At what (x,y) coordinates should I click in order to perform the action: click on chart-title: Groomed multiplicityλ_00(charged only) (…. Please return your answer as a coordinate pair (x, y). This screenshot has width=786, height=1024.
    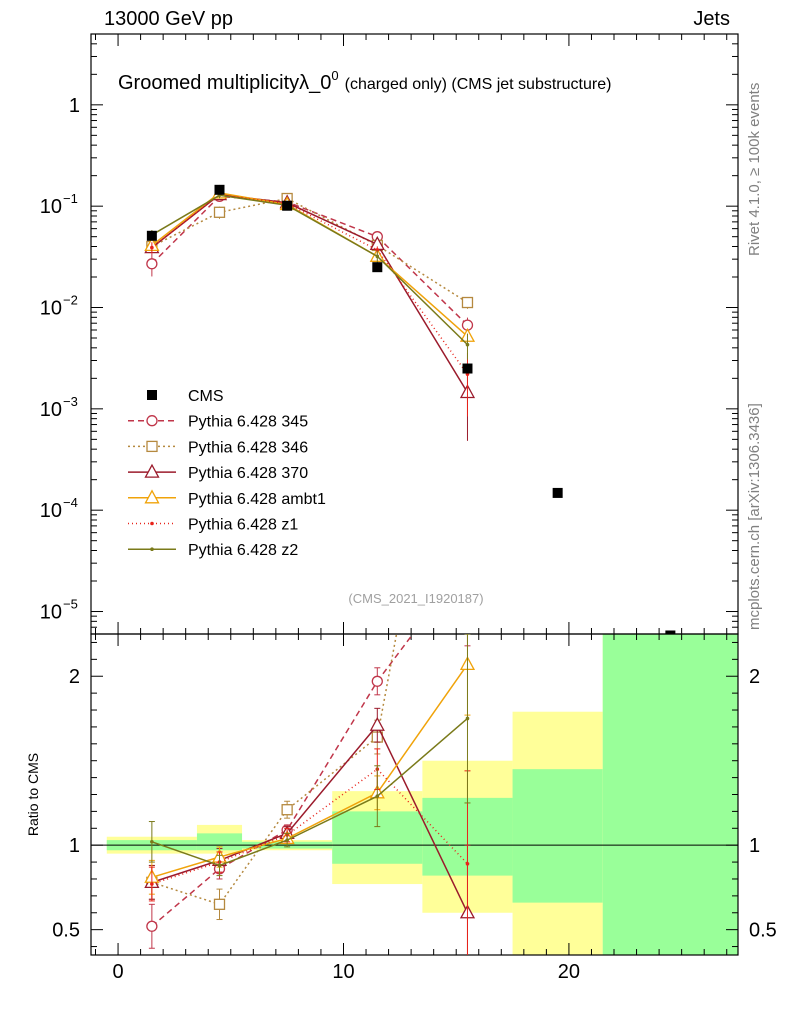
    Looking at the image, I should click on (364, 81).